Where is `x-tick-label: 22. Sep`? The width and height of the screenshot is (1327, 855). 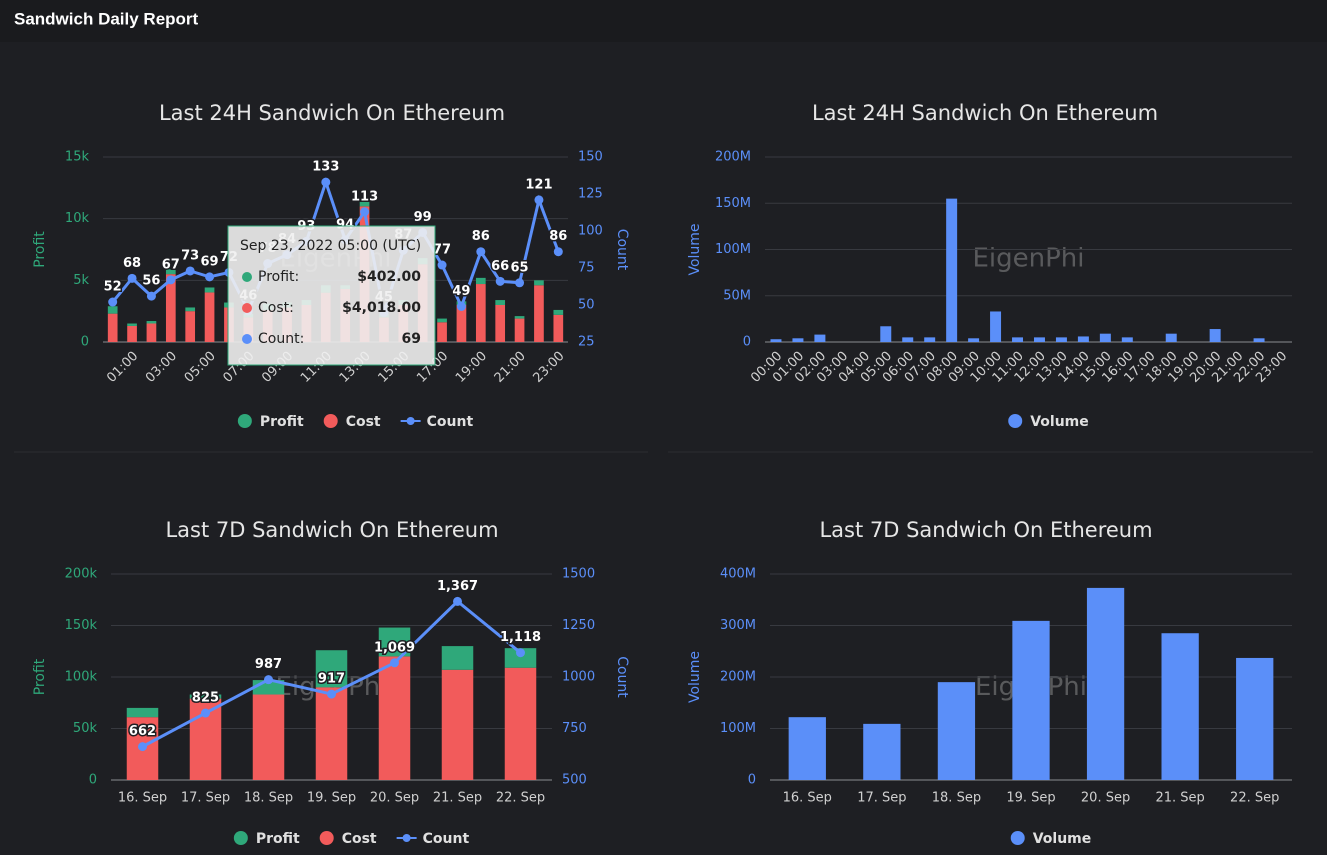
x-tick-label: 22. Sep is located at coordinates (520, 798).